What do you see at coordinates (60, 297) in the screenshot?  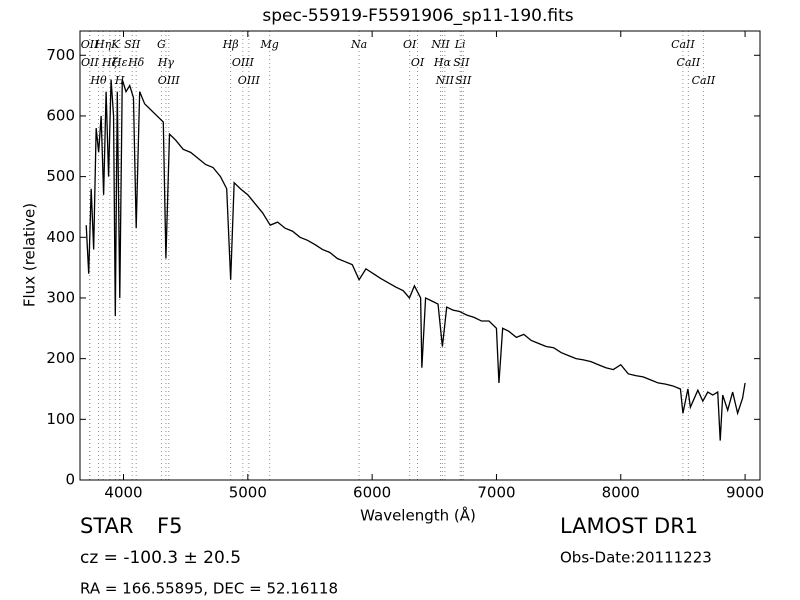 I see `y-tick-label: 300` at bounding box center [60, 297].